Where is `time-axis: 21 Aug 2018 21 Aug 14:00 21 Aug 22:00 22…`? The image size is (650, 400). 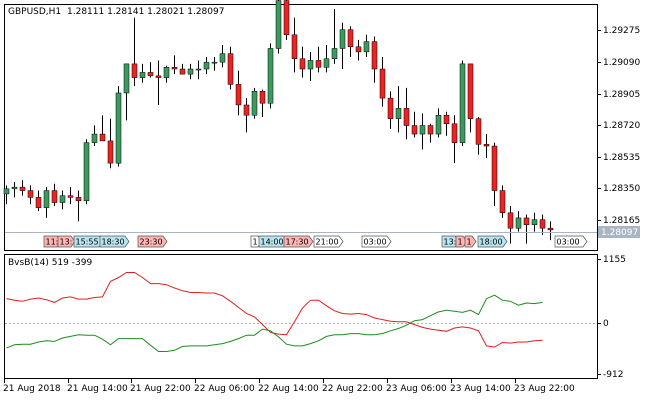 time-axis: 21 Aug 2018 21 Aug 14:00 21 Aug 22:00 22… is located at coordinates (289, 386).